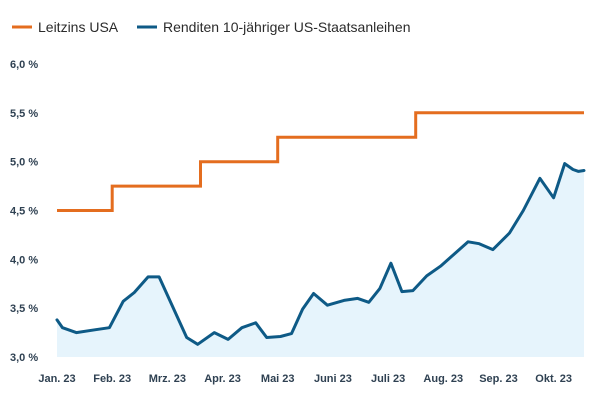  What do you see at coordinates (222, 379) in the screenshot?
I see `x-tick-label: Apr. 23` at bounding box center [222, 379].